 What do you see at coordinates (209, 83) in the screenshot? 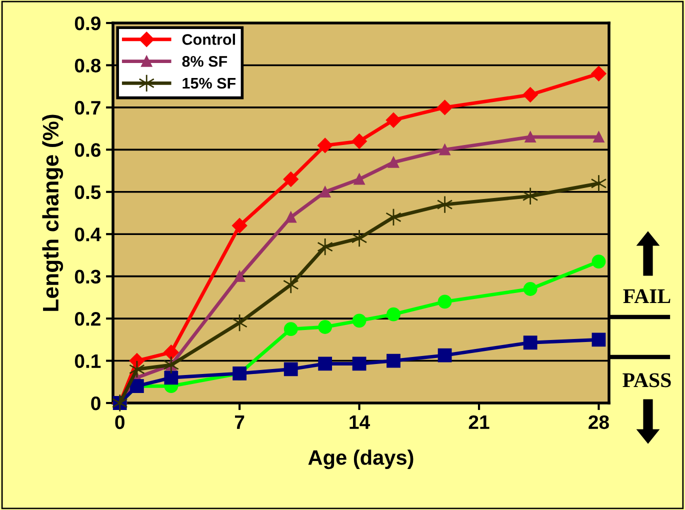
I see `legend-label: 15% SF` at bounding box center [209, 83].